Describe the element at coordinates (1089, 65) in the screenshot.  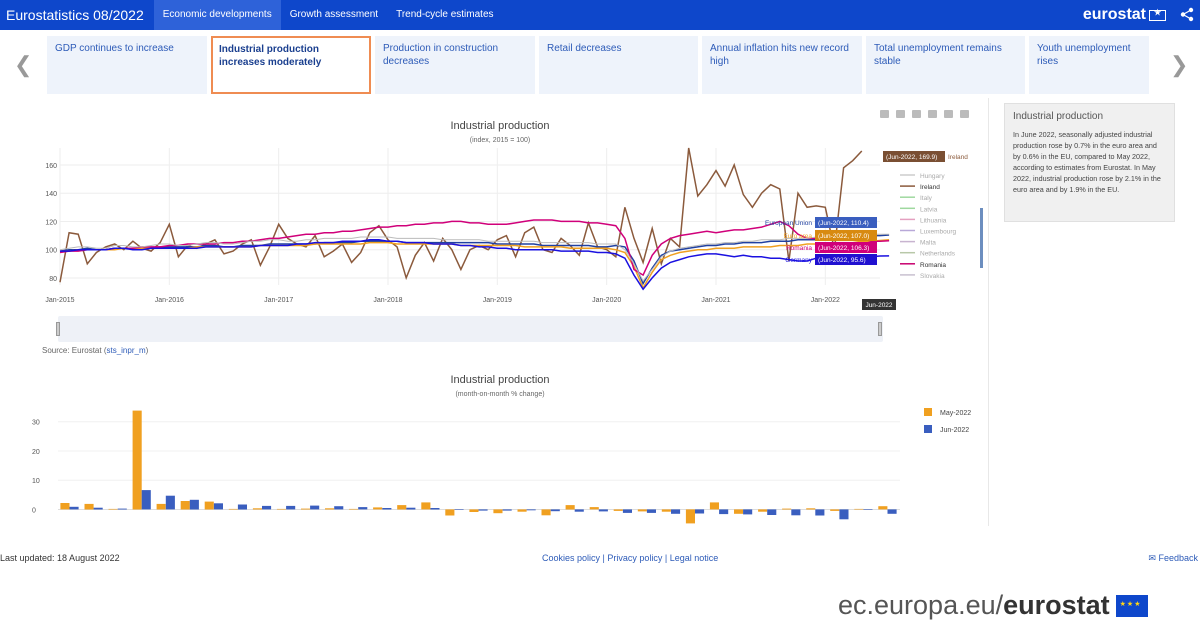
I see `card-youth-unemployment: Youth unemployment rises` at that location.